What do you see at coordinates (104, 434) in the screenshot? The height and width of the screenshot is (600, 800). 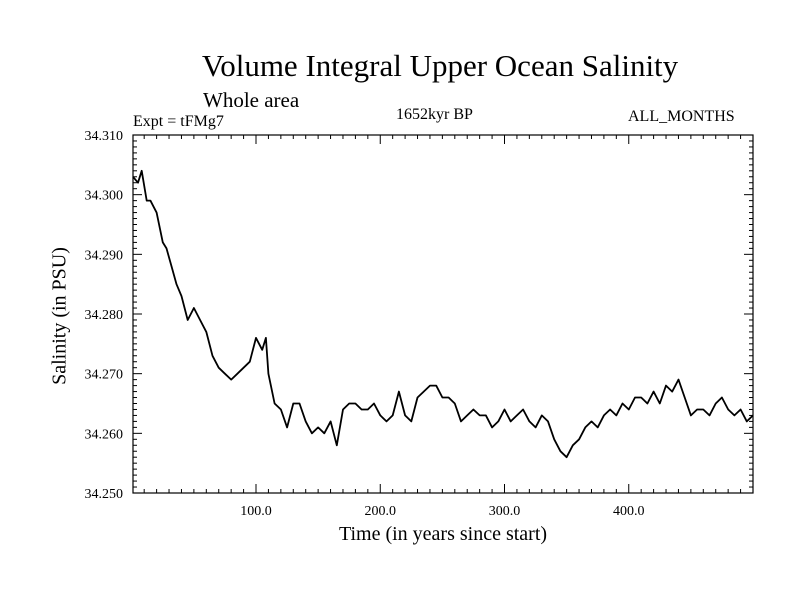 I see `y-tick-label: 34.260` at bounding box center [104, 434].